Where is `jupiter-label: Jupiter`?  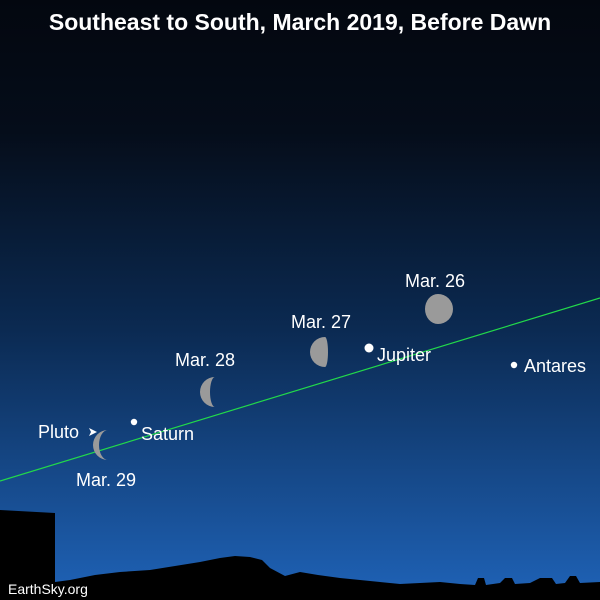
jupiter-label: Jupiter is located at coordinates (404, 355).